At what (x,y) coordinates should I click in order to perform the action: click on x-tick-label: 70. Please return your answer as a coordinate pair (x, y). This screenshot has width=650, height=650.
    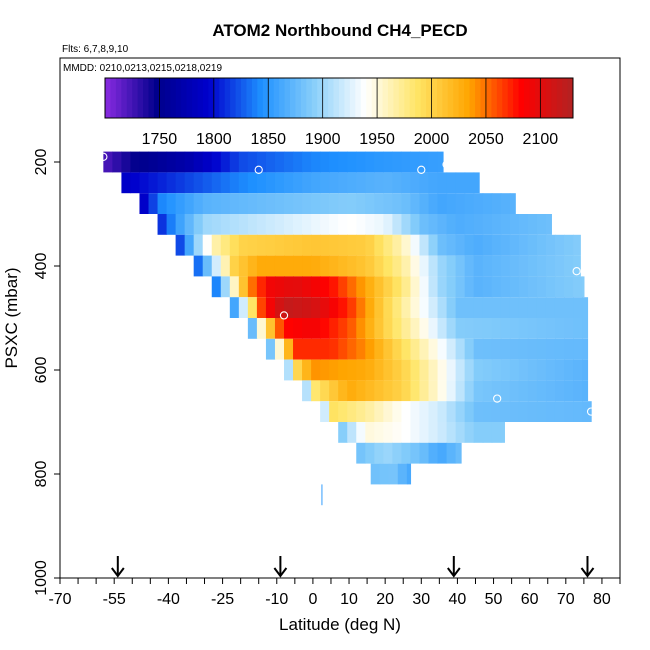
    Looking at the image, I should click on (566, 599).